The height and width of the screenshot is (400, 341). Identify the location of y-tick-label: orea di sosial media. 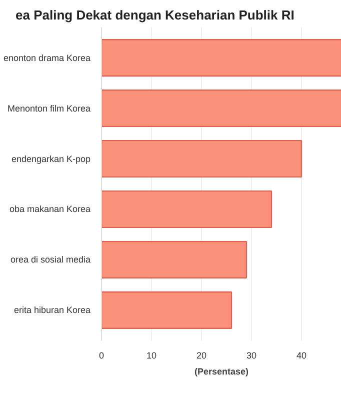
(50, 259).